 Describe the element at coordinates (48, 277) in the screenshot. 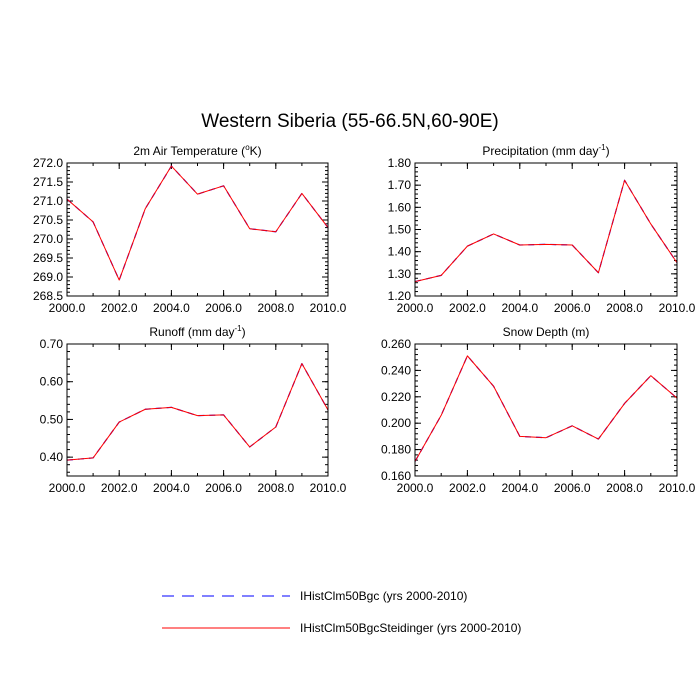

I see `y-tick-label: 269.0` at that location.